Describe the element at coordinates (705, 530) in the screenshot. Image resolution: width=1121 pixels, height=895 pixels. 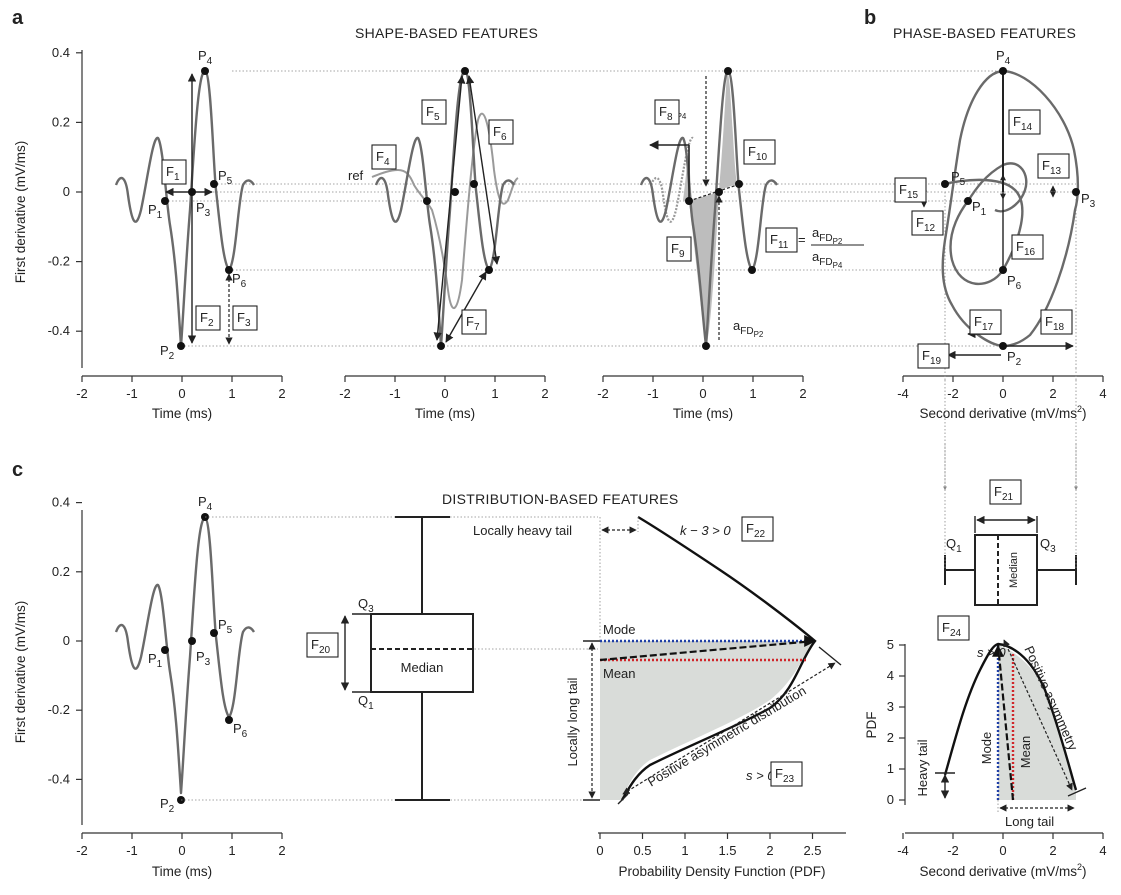
I see `kurtosis-condition: k − 3 > 0` at that location.